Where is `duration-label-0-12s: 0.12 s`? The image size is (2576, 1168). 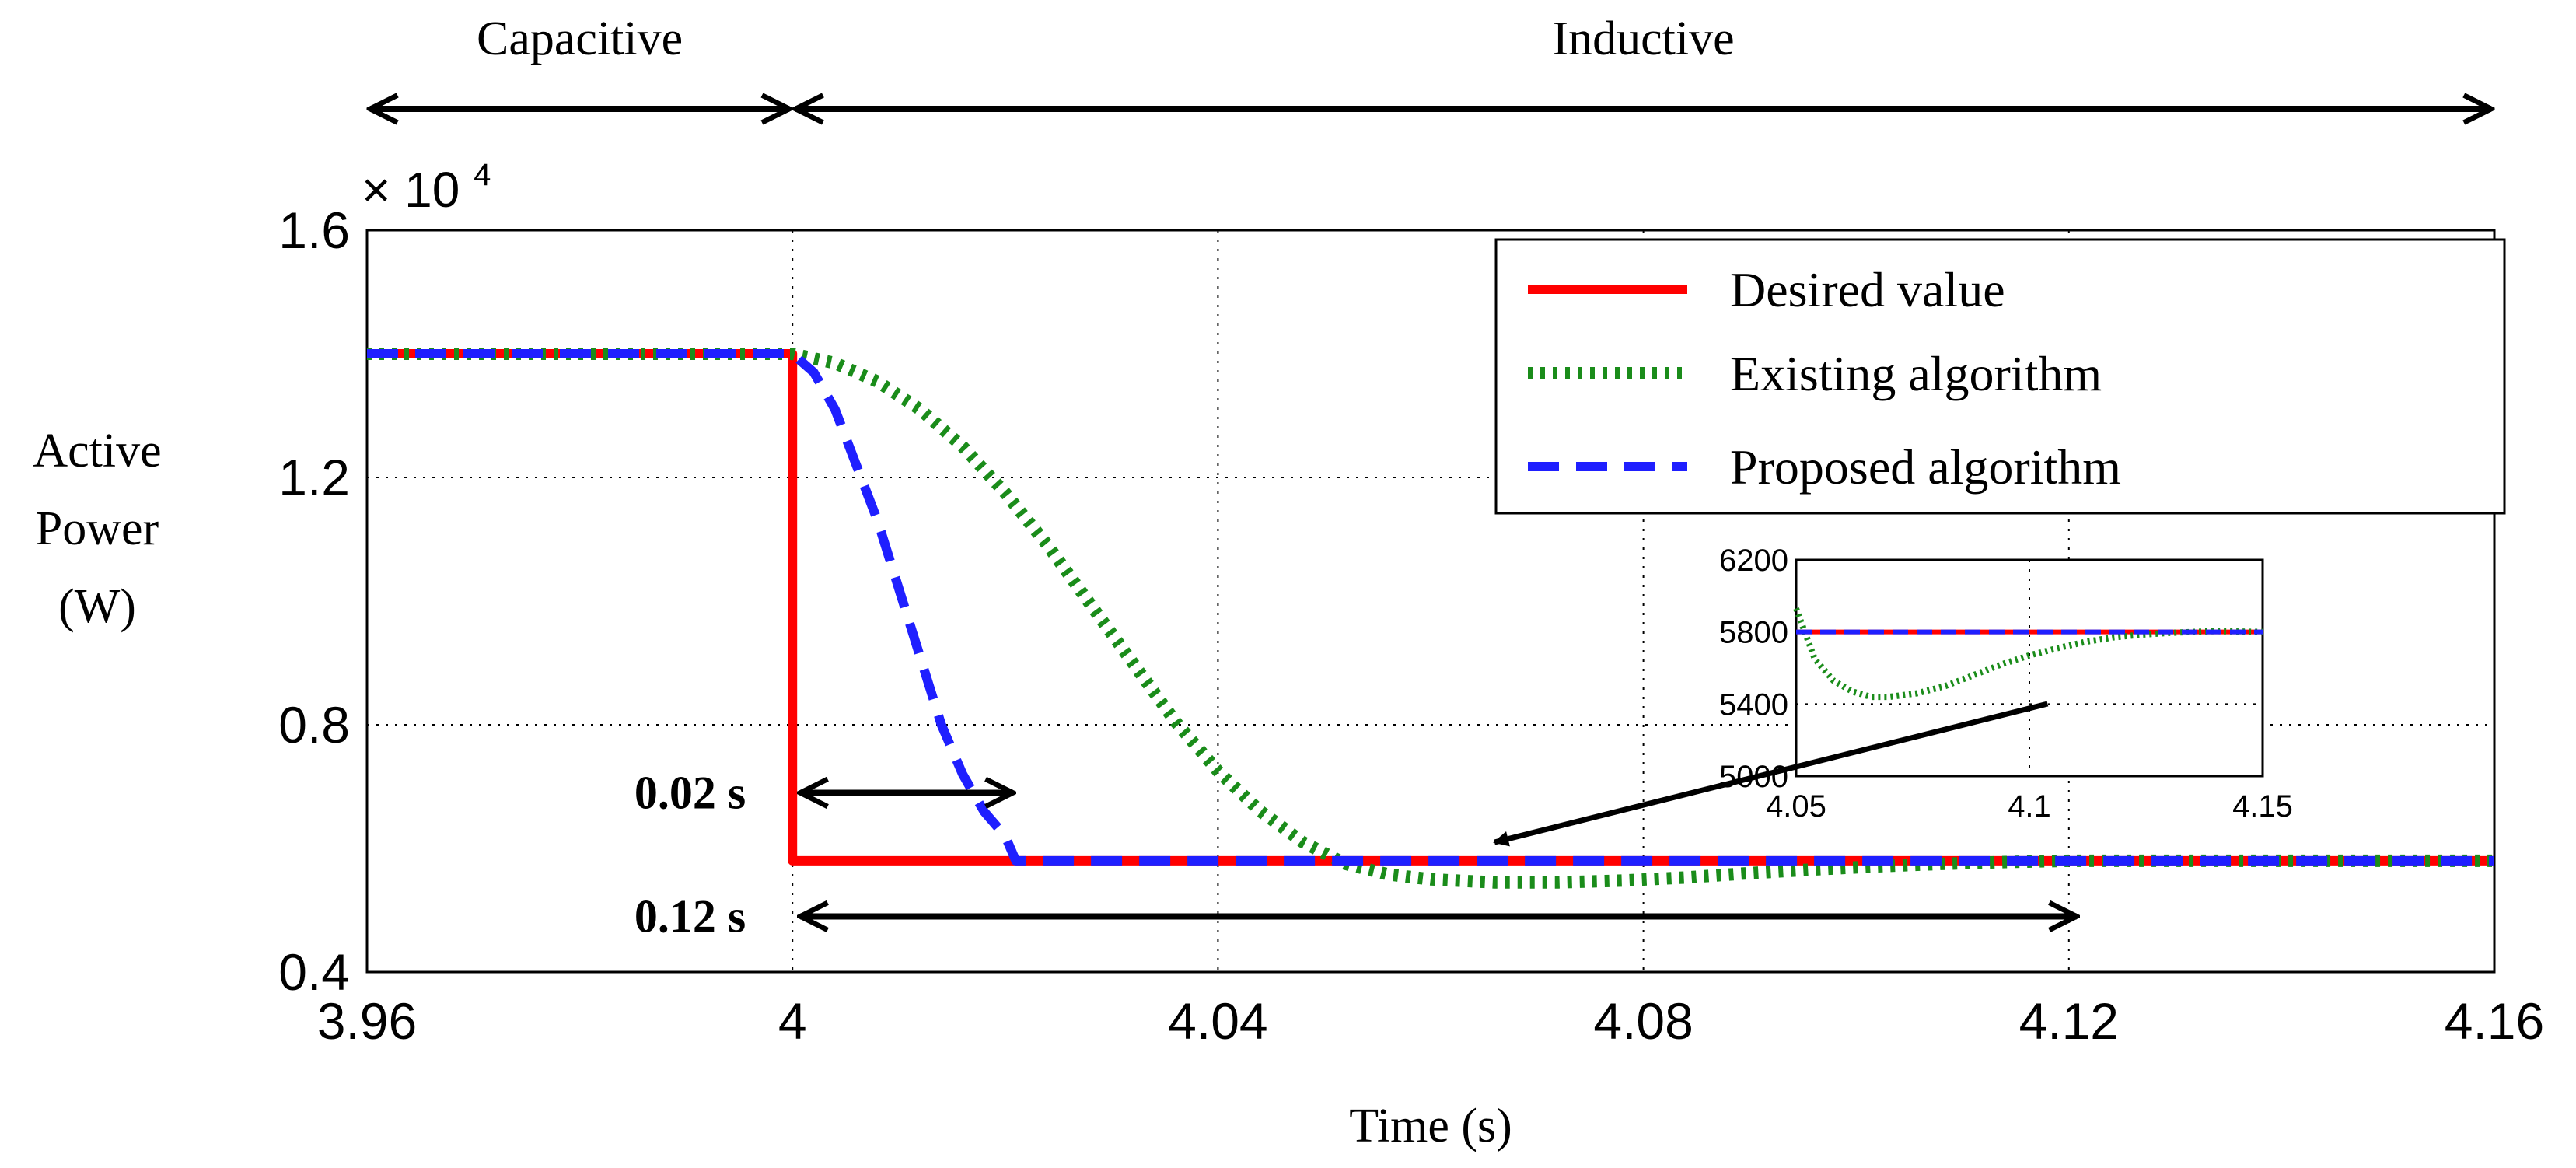 duration-label-0-12s: 0.12 s is located at coordinates (690, 916).